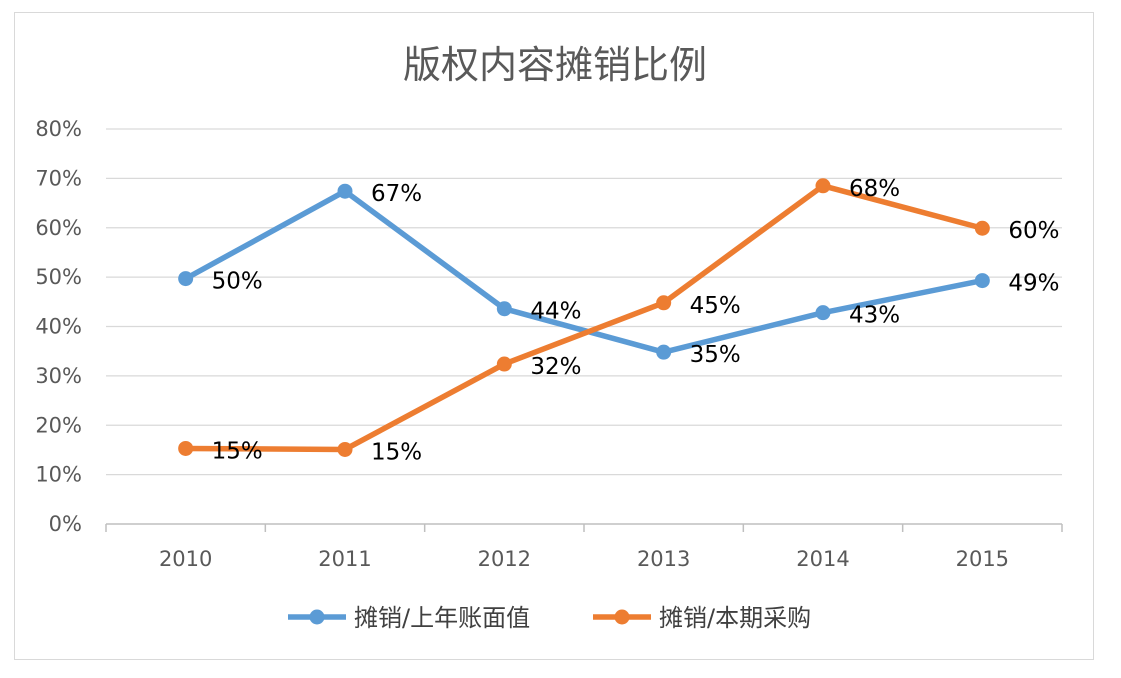 The image size is (1121, 678). I want to click on data-label: 44%, so click(555, 312).